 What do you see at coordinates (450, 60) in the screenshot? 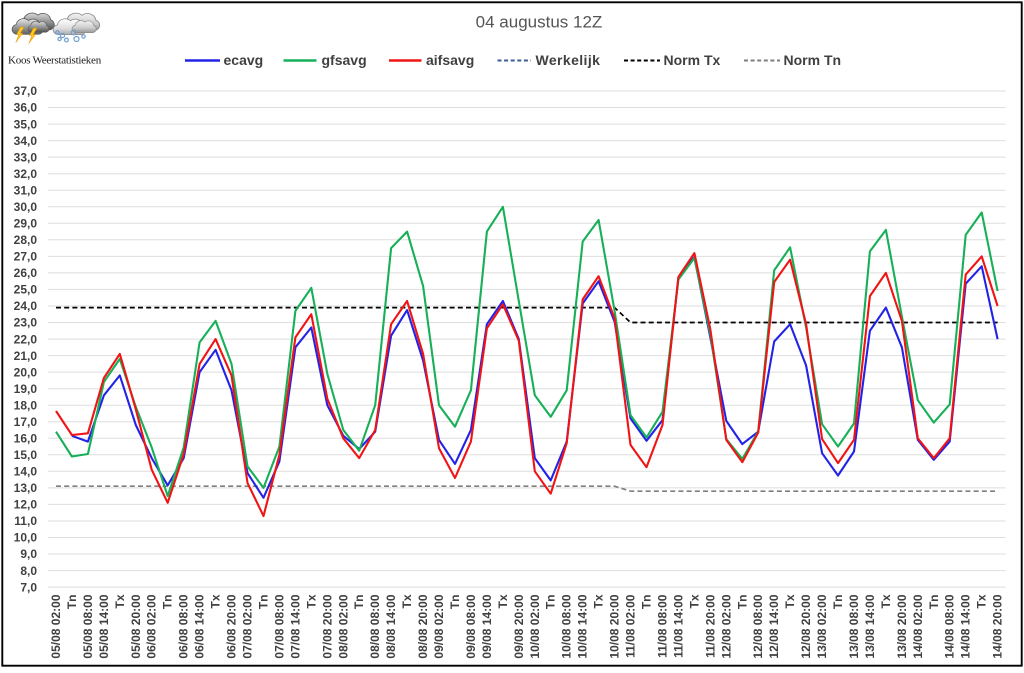
I see `svg-text: aifsavg` at bounding box center [450, 60].